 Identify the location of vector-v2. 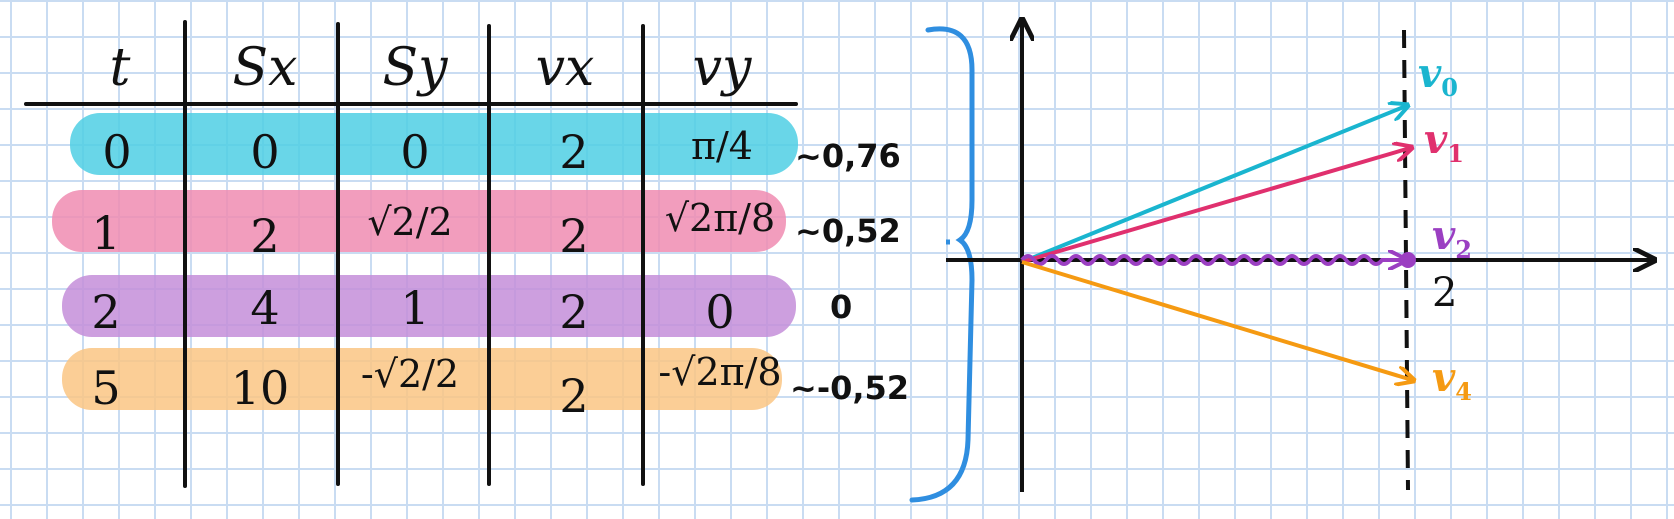
(1212, 260).